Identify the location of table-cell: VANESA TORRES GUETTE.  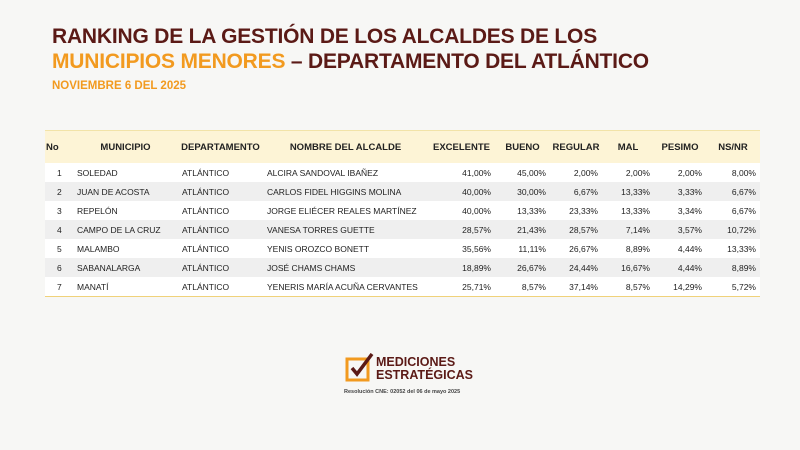
(345, 229).